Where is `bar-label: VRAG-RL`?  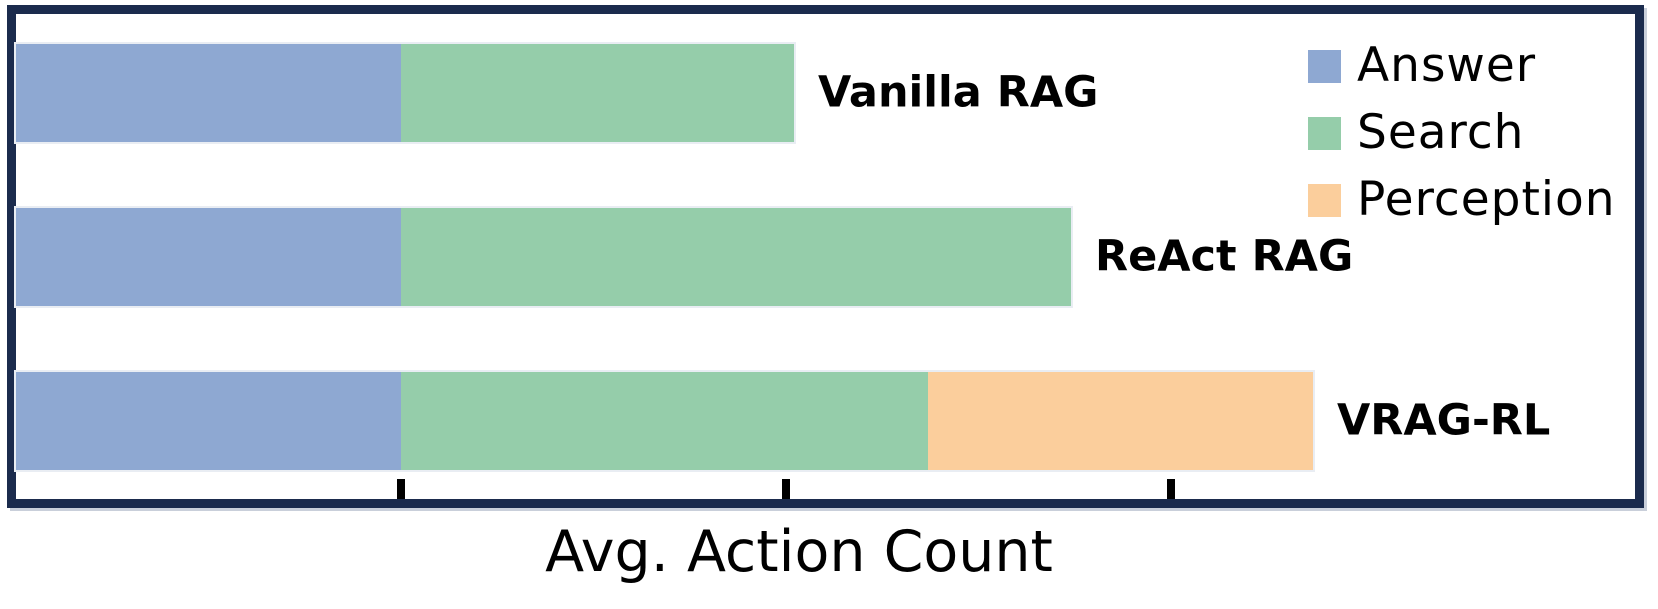 bar-label: VRAG-RL is located at coordinates (1444, 420).